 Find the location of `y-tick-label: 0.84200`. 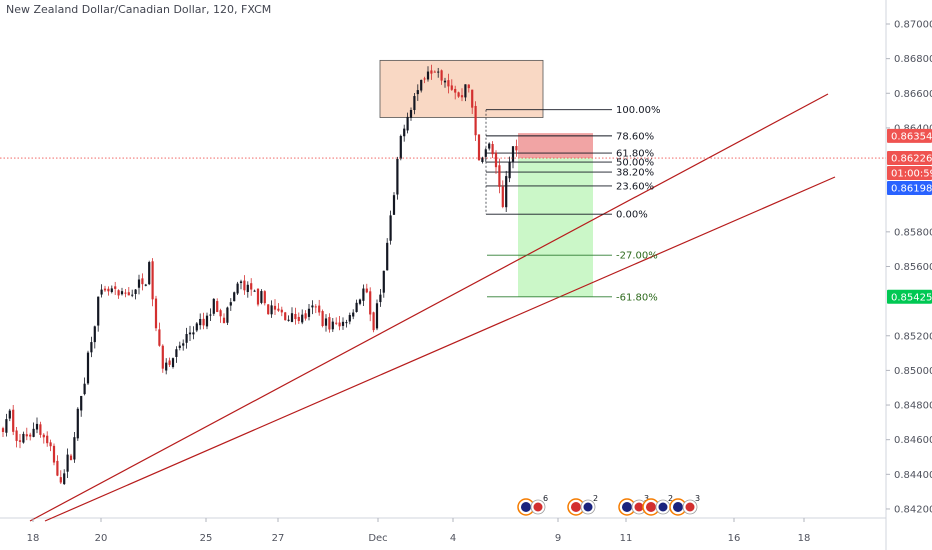

y-tick-label: 0.84200 is located at coordinates (913, 509).